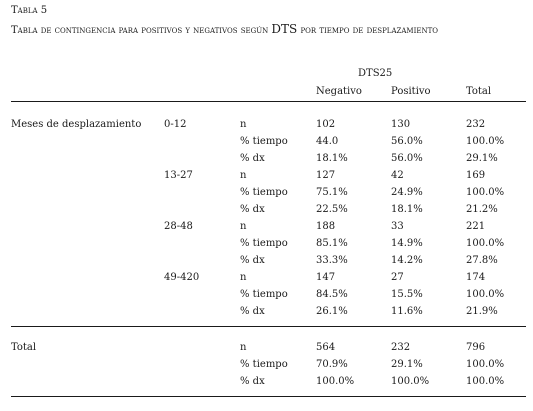  I want to click on table-title-end: por tiempo de desplazamiento, so click(368, 30).